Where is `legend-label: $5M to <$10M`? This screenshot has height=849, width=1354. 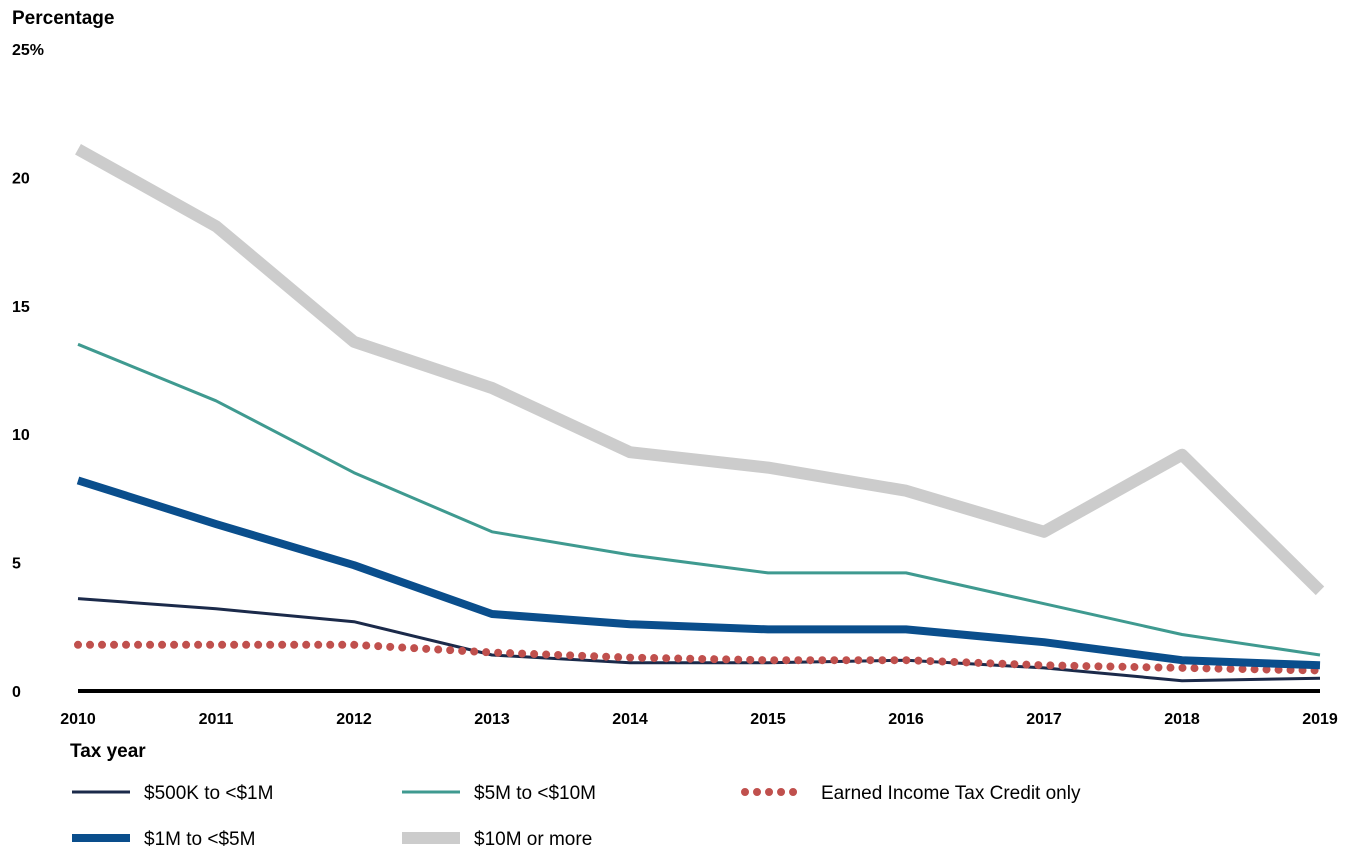
legend-label: $5M to <$10M is located at coordinates (535, 793).